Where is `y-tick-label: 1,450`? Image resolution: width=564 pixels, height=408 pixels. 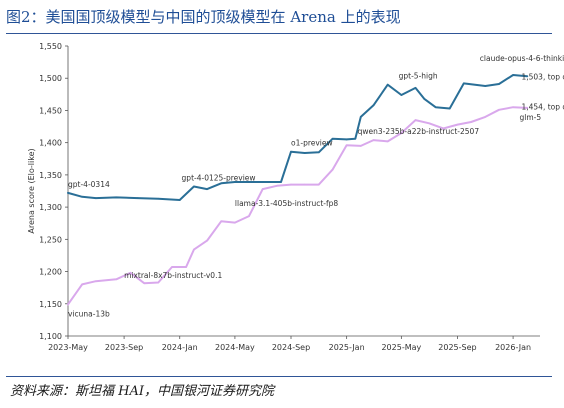
y-tick-label: 1,450 is located at coordinates (50, 110).